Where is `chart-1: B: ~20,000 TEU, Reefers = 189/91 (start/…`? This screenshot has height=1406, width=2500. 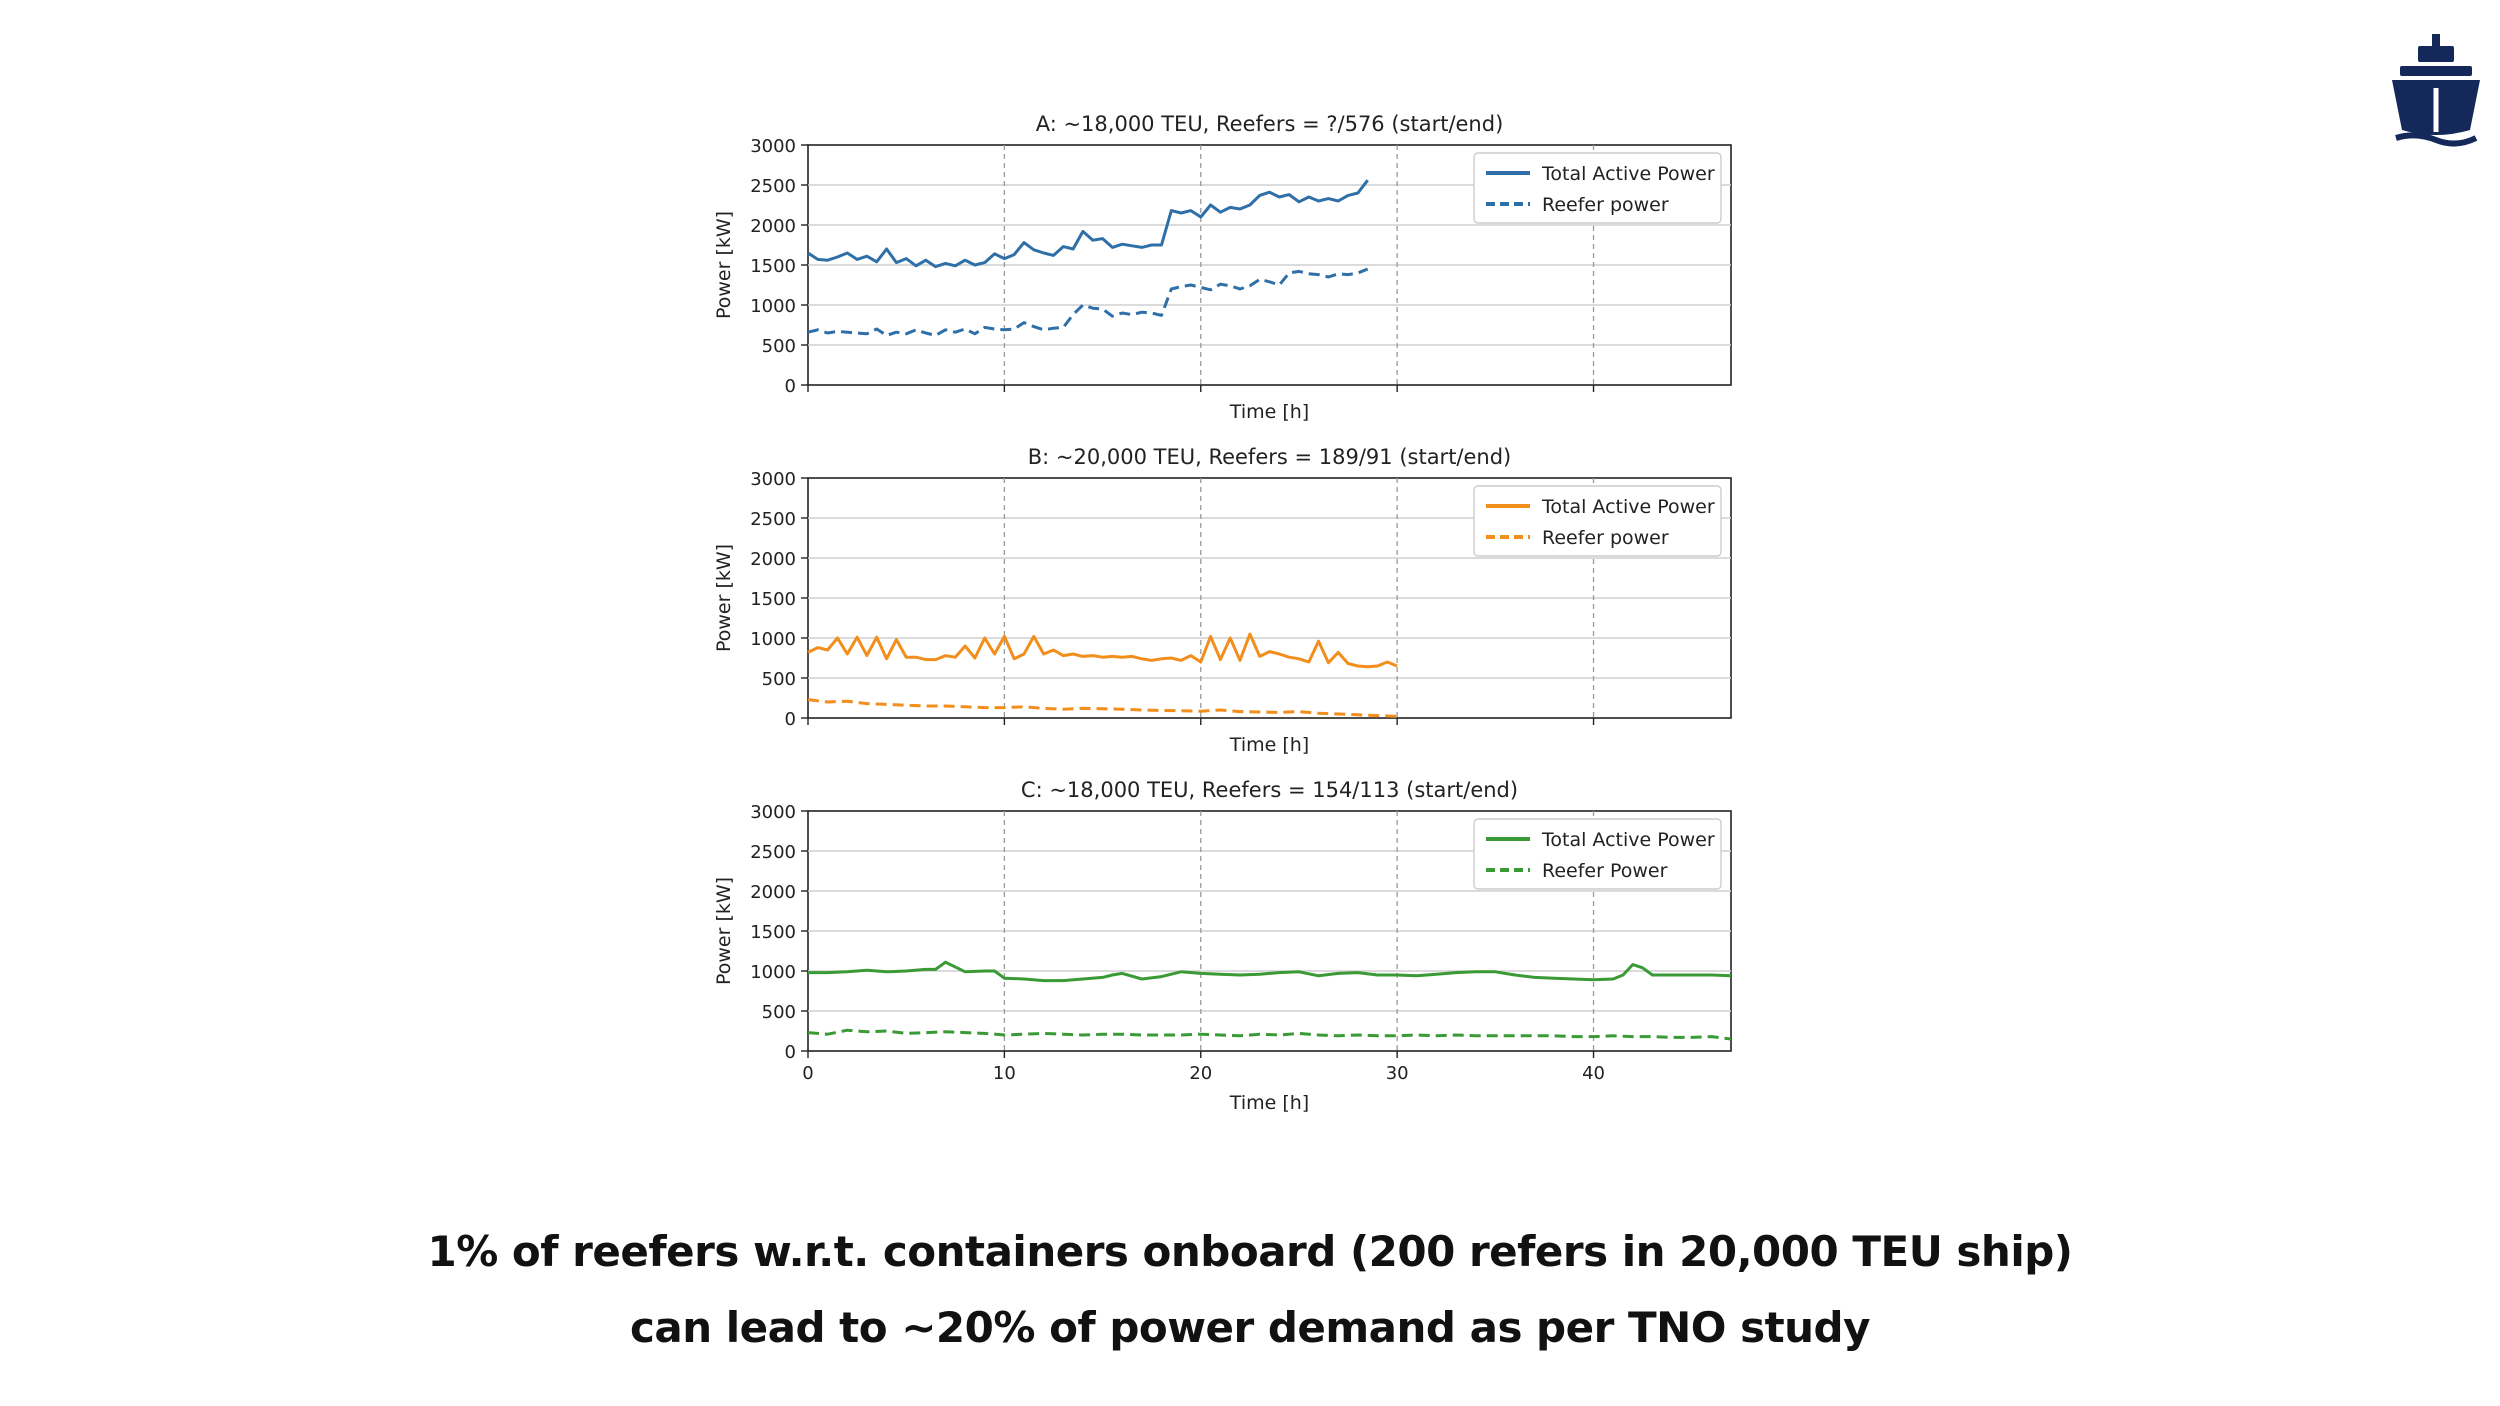
chart-1: B: ~20,000 TEU, Reefers = 189/91 (start/… is located at coordinates (1222, 600).